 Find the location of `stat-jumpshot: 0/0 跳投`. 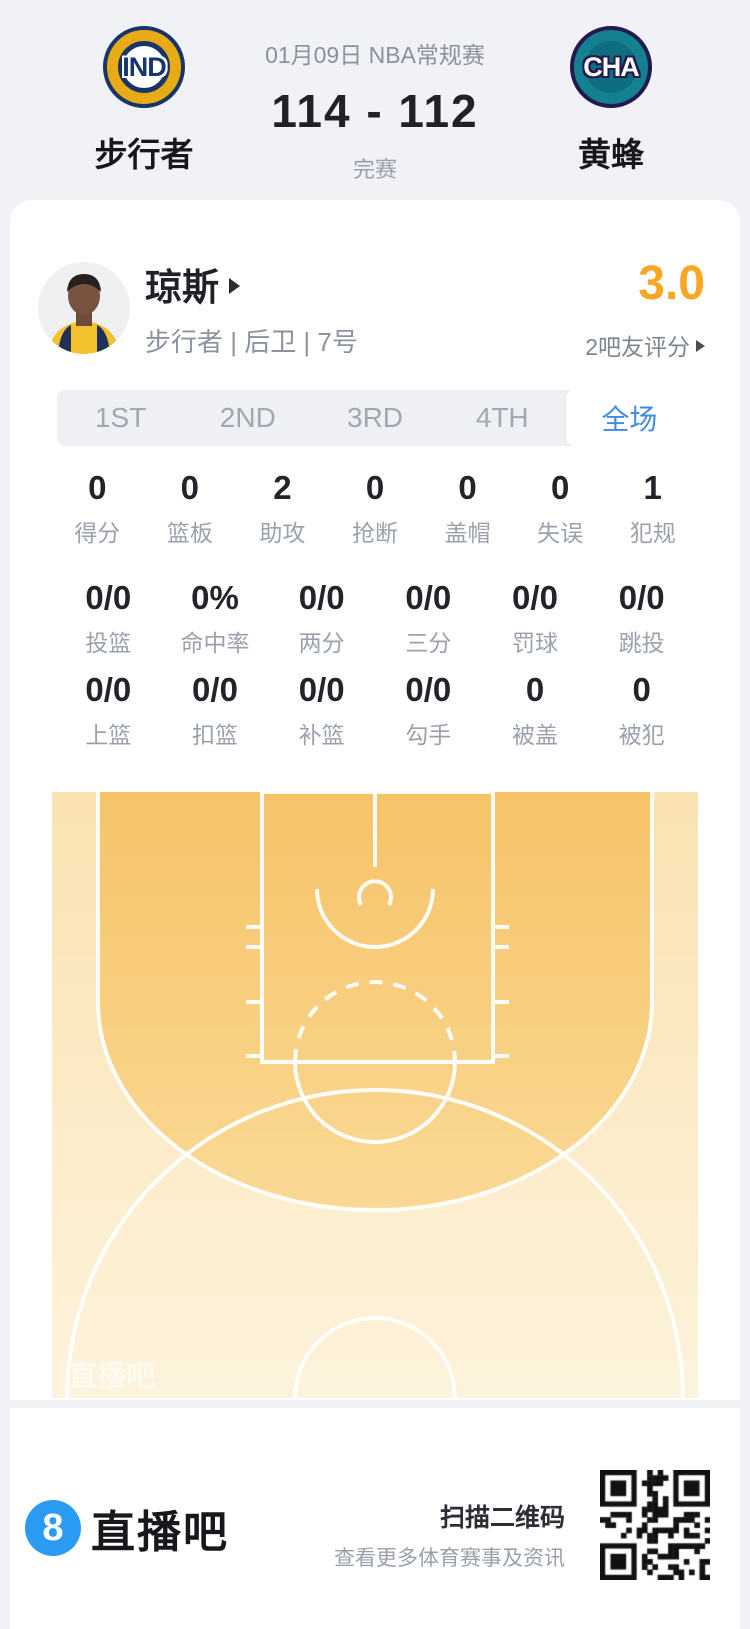

stat-jumpshot: 0/0 跳投 is located at coordinates (641, 617).